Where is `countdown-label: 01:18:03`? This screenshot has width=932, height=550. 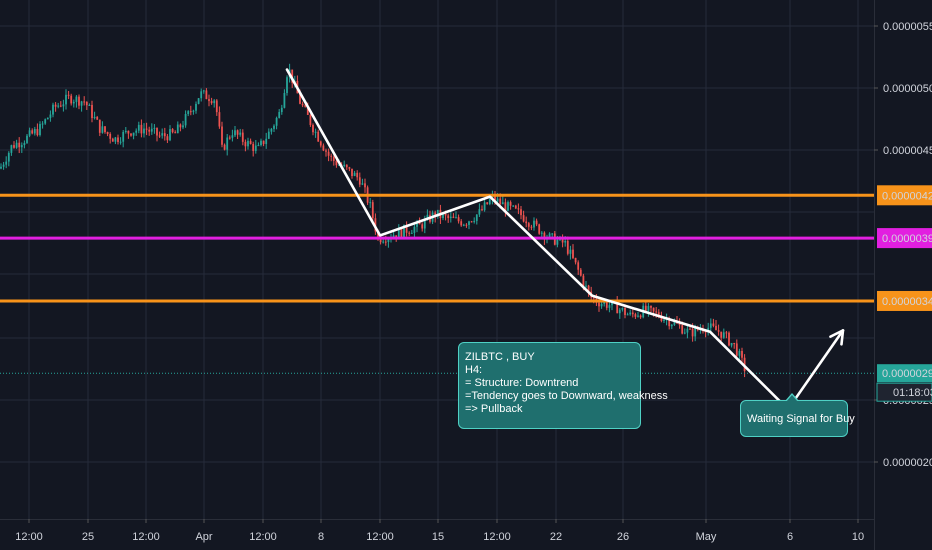 countdown-label: 01:18:03 is located at coordinates (912, 393).